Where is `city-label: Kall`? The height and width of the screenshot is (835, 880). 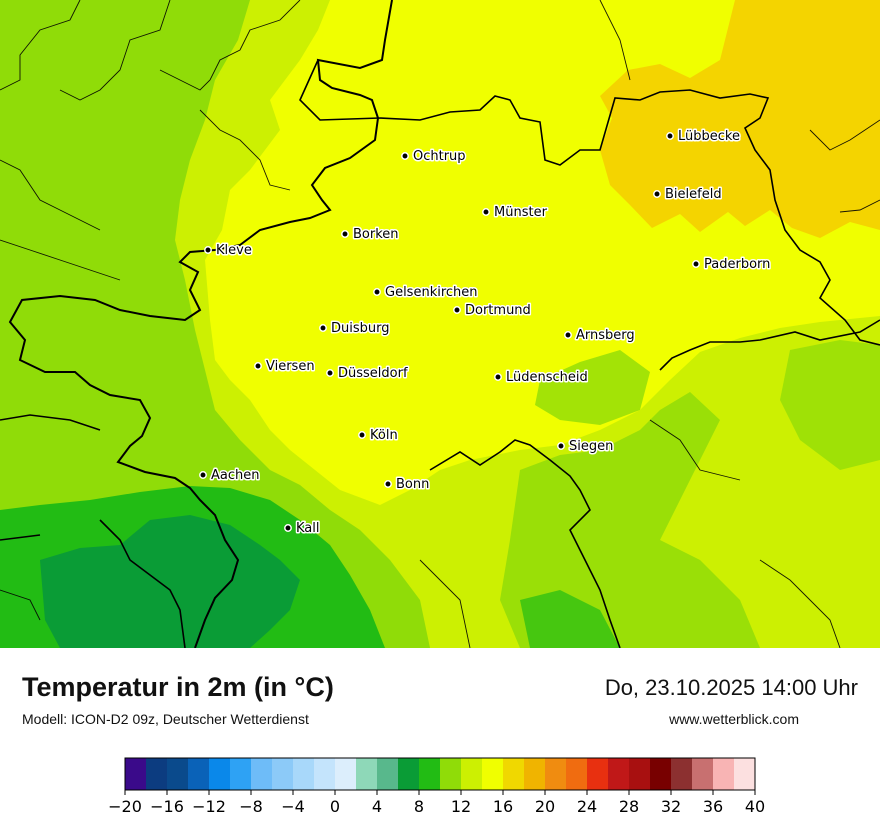
city-label: Kall is located at coordinates (308, 528).